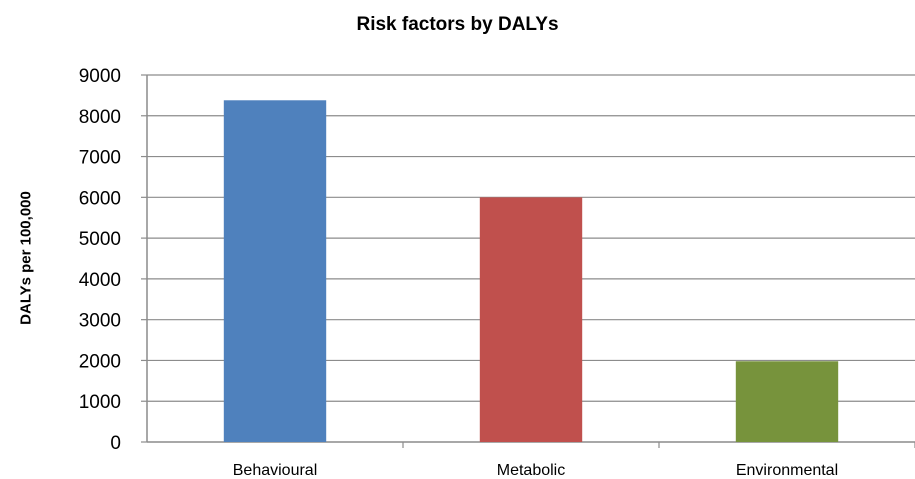 The height and width of the screenshot is (479, 915). I want to click on x-tick-label: Metabolic, so click(531, 470).